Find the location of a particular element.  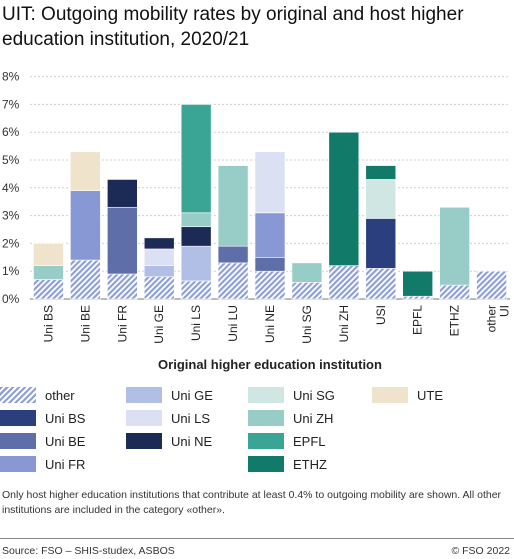

legend-label: other is located at coordinates (60, 395).